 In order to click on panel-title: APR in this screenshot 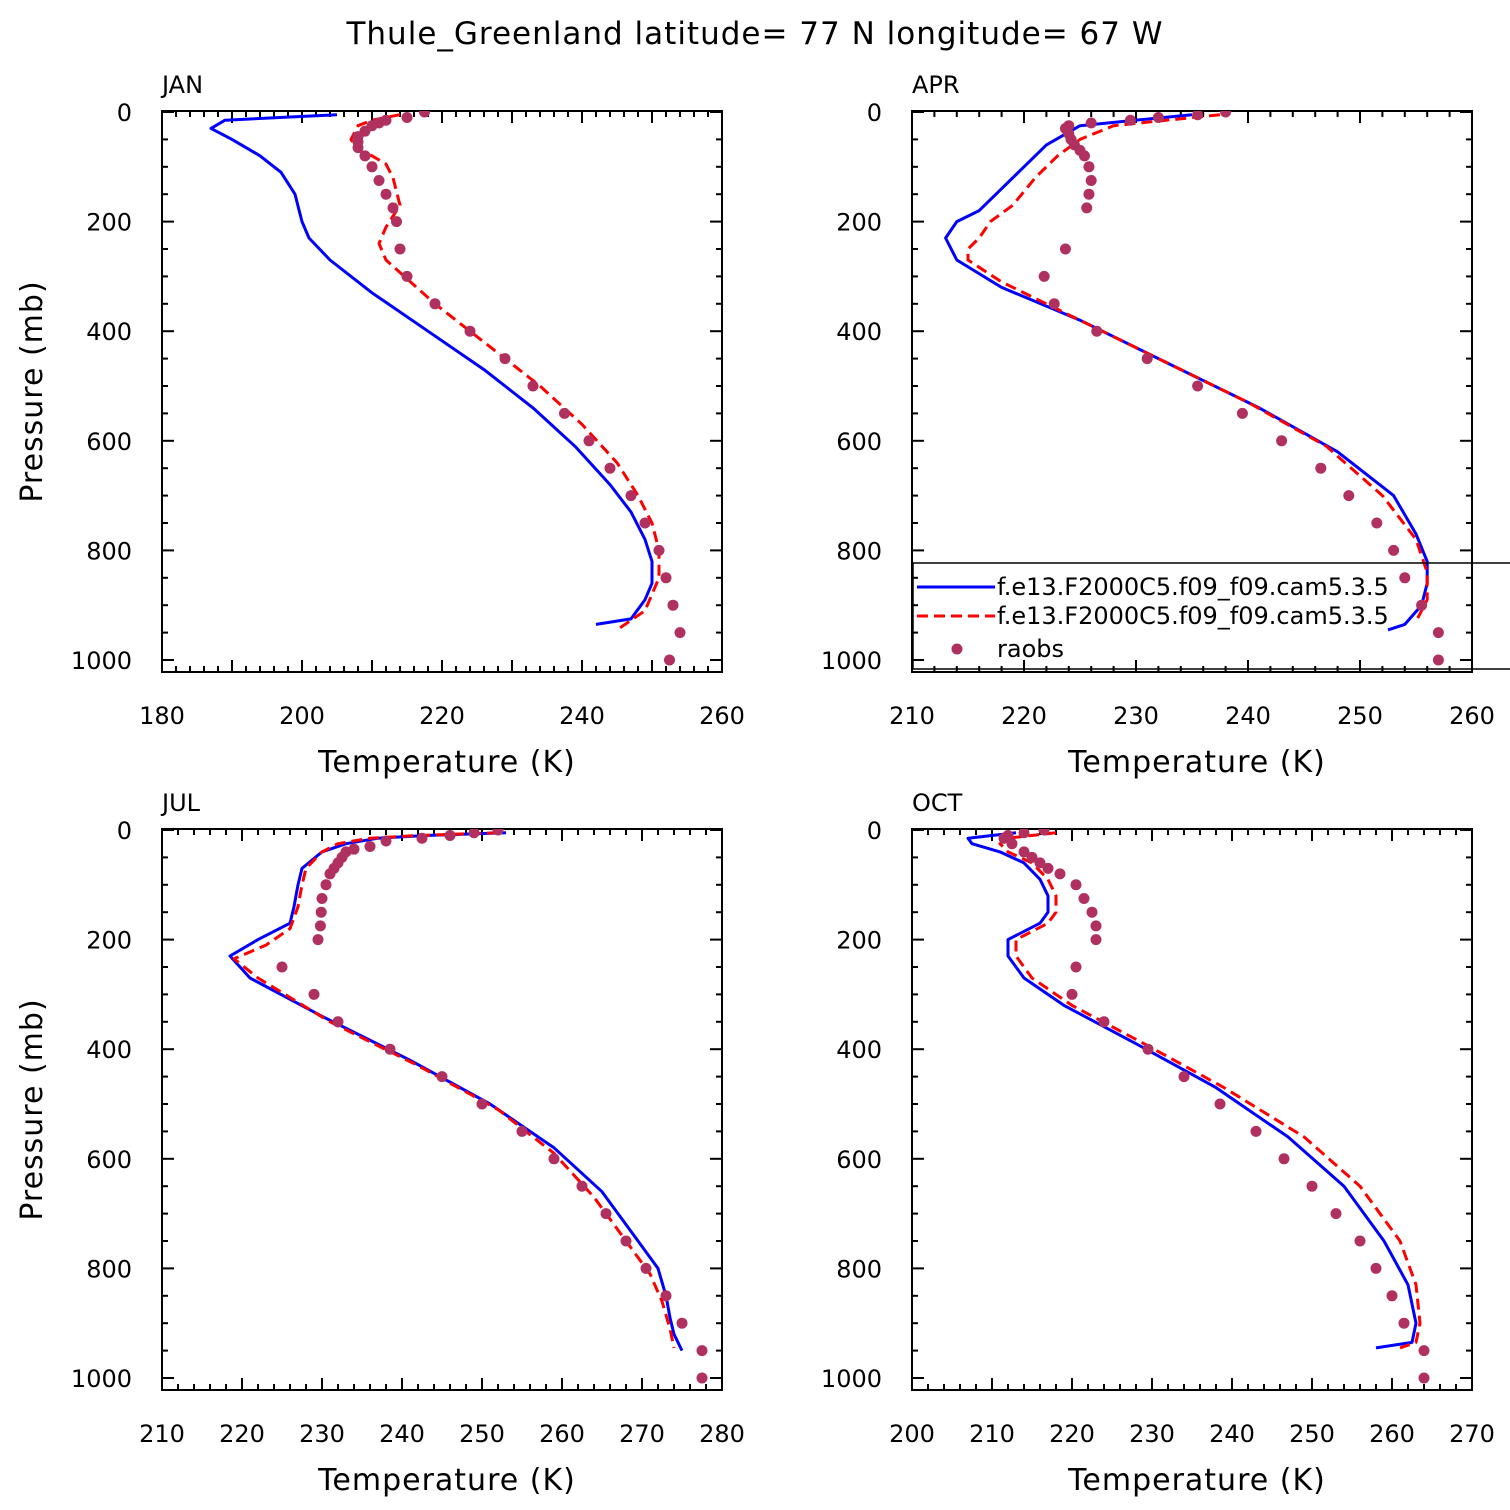, I will do `click(936, 85)`.